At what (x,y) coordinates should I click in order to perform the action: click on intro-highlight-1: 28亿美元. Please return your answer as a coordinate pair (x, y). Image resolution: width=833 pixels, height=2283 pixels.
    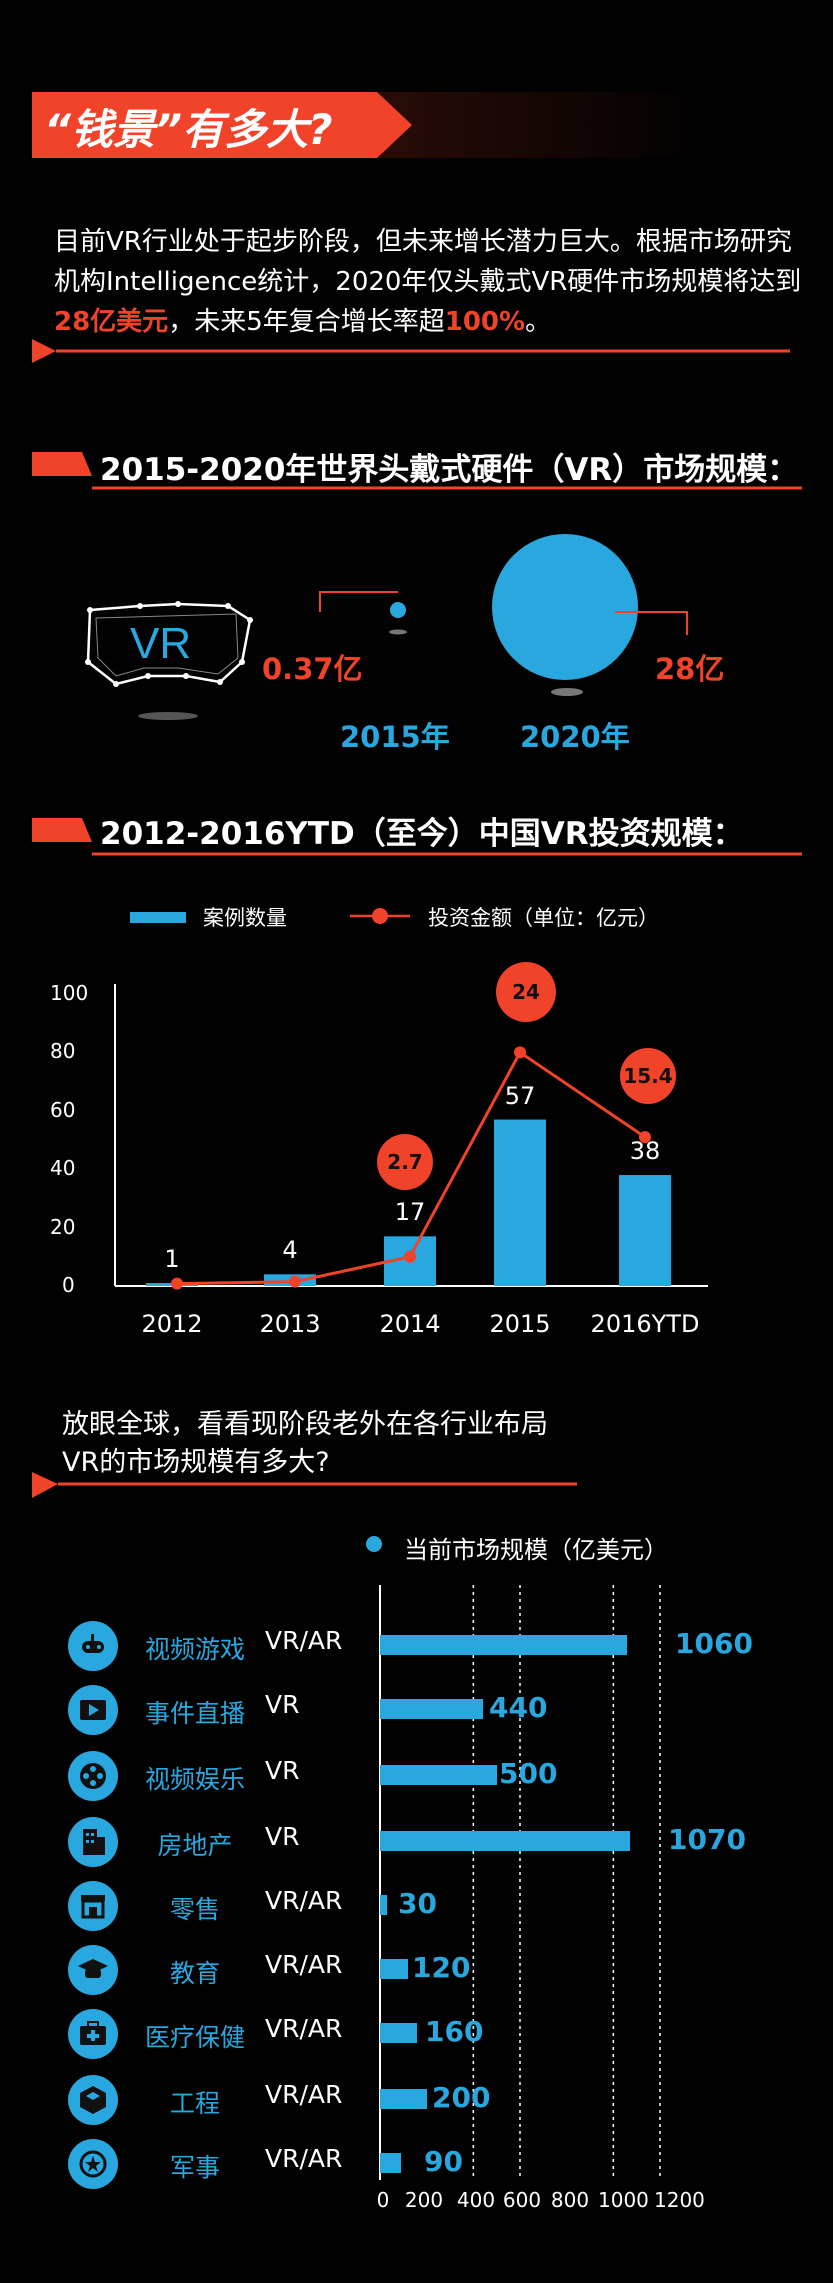
    Looking at the image, I should click on (111, 322).